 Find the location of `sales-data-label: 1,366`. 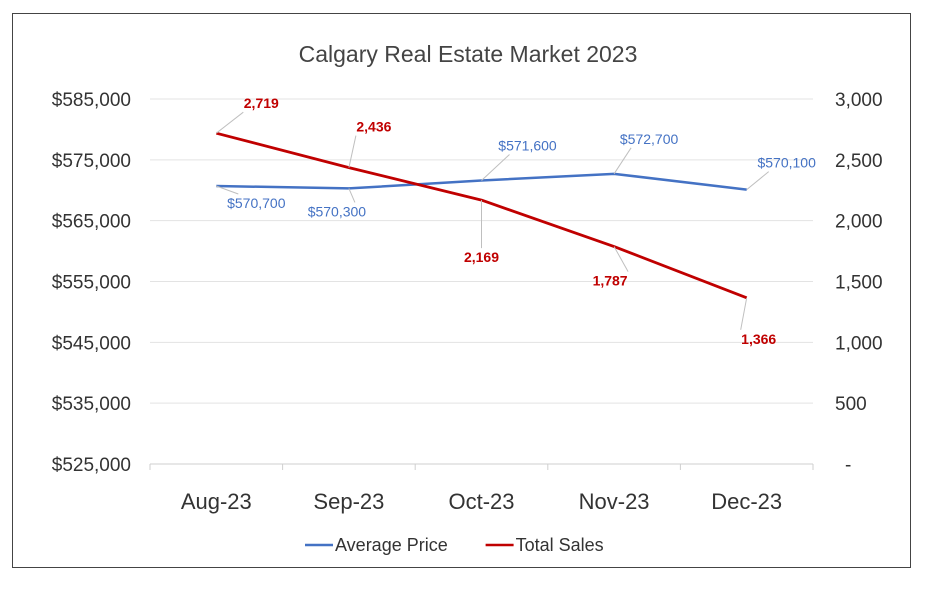

sales-data-label: 1,366 is located at coordinates (758, 339).